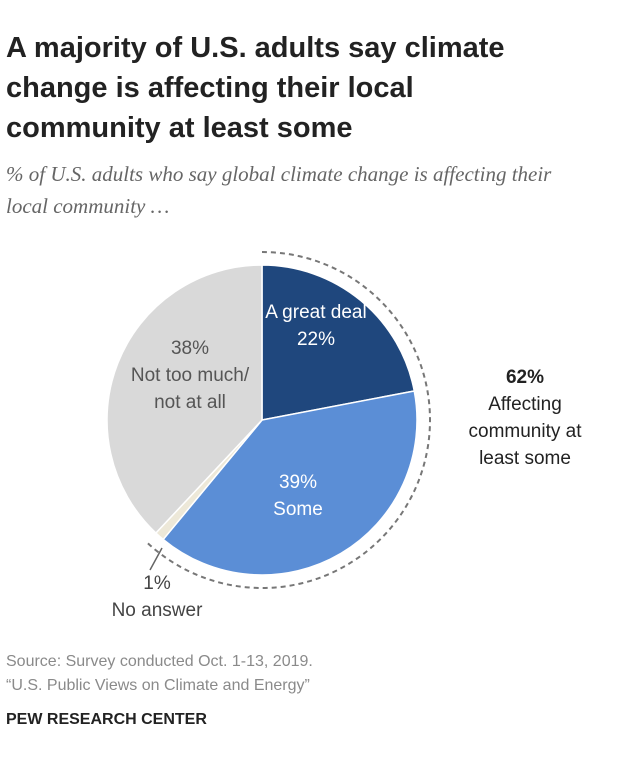  Describe the element at coordinates (190, 348) in the screenshot. I see `value-label: 38%` at that location.